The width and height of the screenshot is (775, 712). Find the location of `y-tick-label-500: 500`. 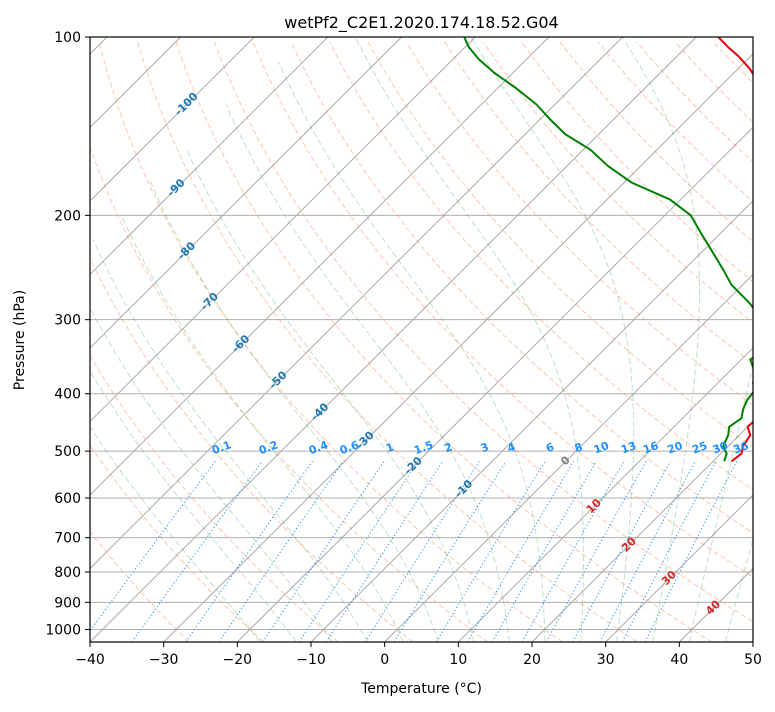

y-tick-label-500: 500 is located at coordinates (67, 452).